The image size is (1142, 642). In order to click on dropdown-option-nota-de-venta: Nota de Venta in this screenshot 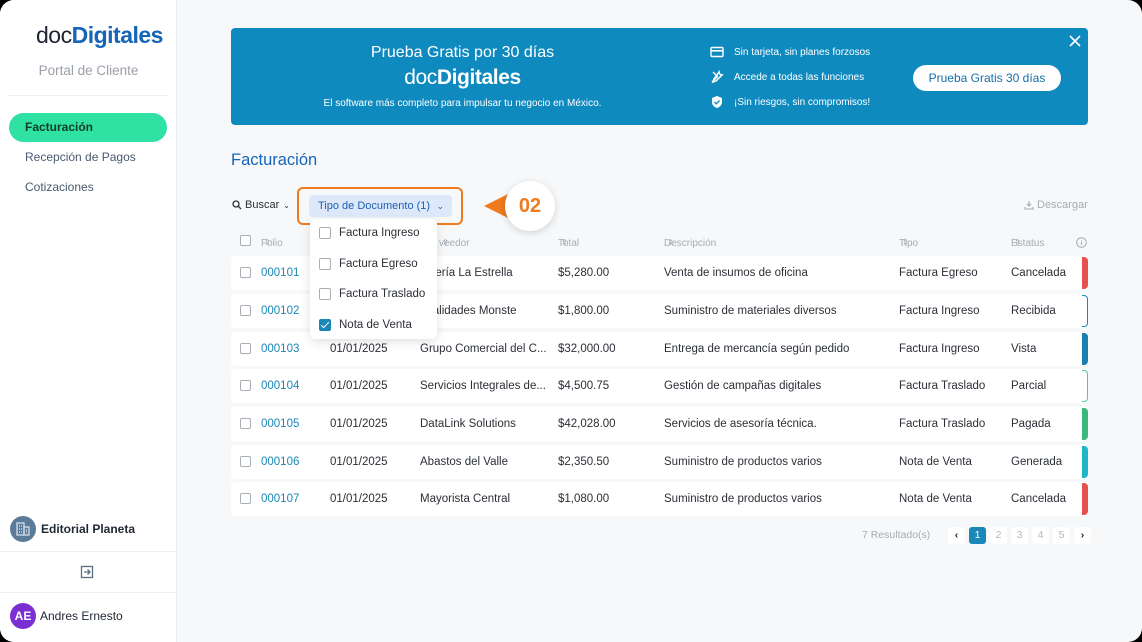, I will do `click(365, 325)`.